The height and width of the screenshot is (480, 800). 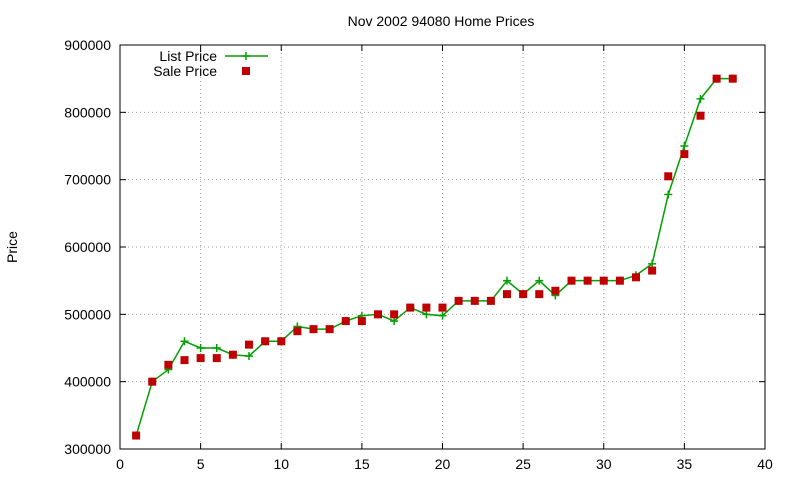 What do you see at coordinates (201, 464) in the screenshot?
I see `x-tick-label: 5` at bounding box center [201, 464].